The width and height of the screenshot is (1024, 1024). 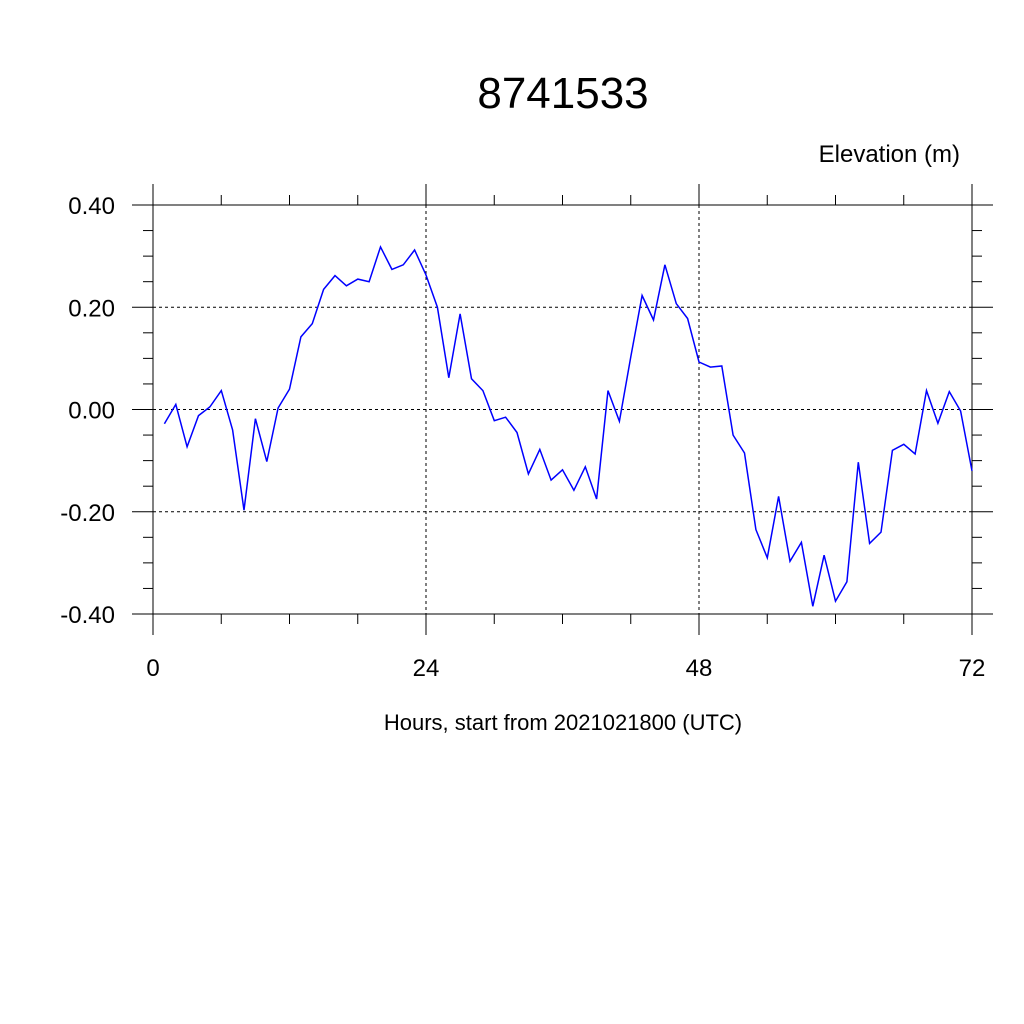 I want to click on x-tick-label: 48, so click(x=699, y=668).